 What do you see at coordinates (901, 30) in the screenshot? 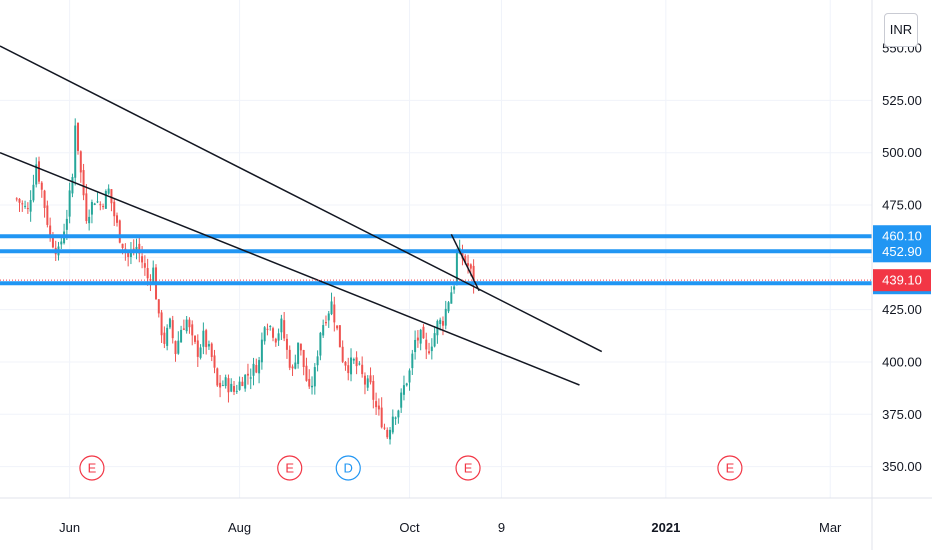
I see `currency-badge: INR` at bounding box center [901, 30].